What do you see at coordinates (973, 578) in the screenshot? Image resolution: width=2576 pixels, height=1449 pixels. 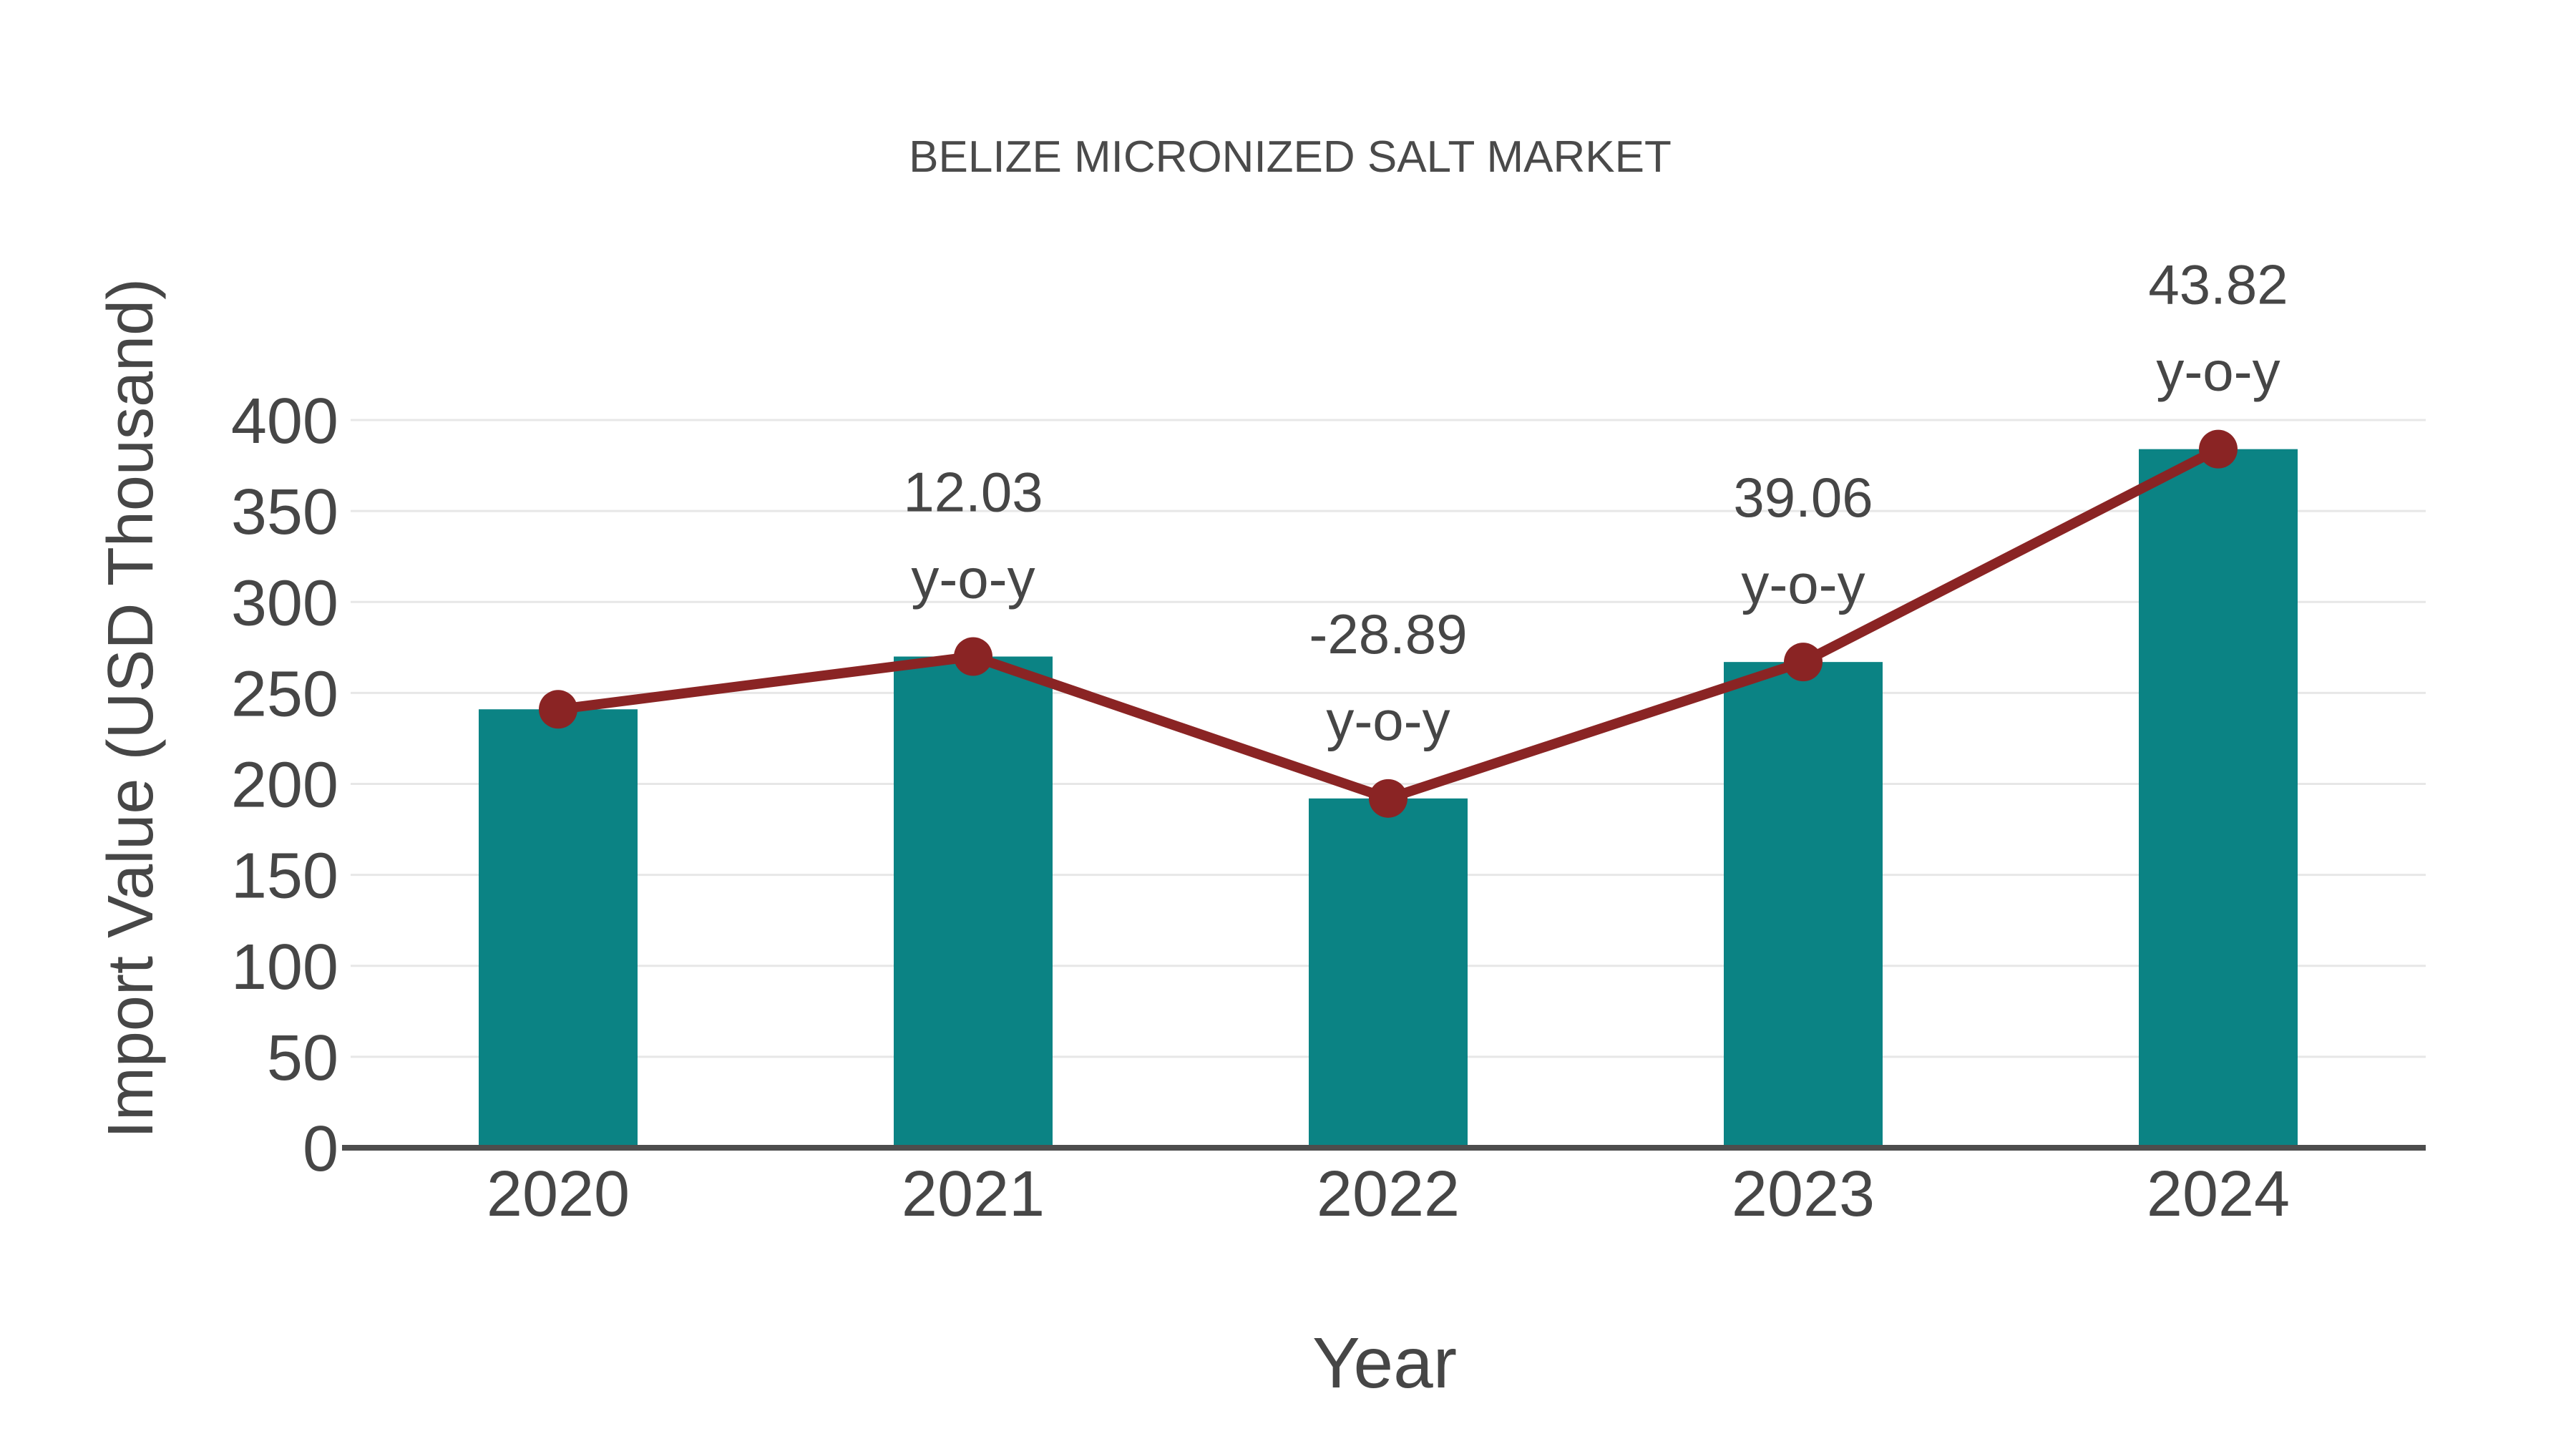 I see `annotation-unit-2021: y-o-y` at bounding box center [973, 578].